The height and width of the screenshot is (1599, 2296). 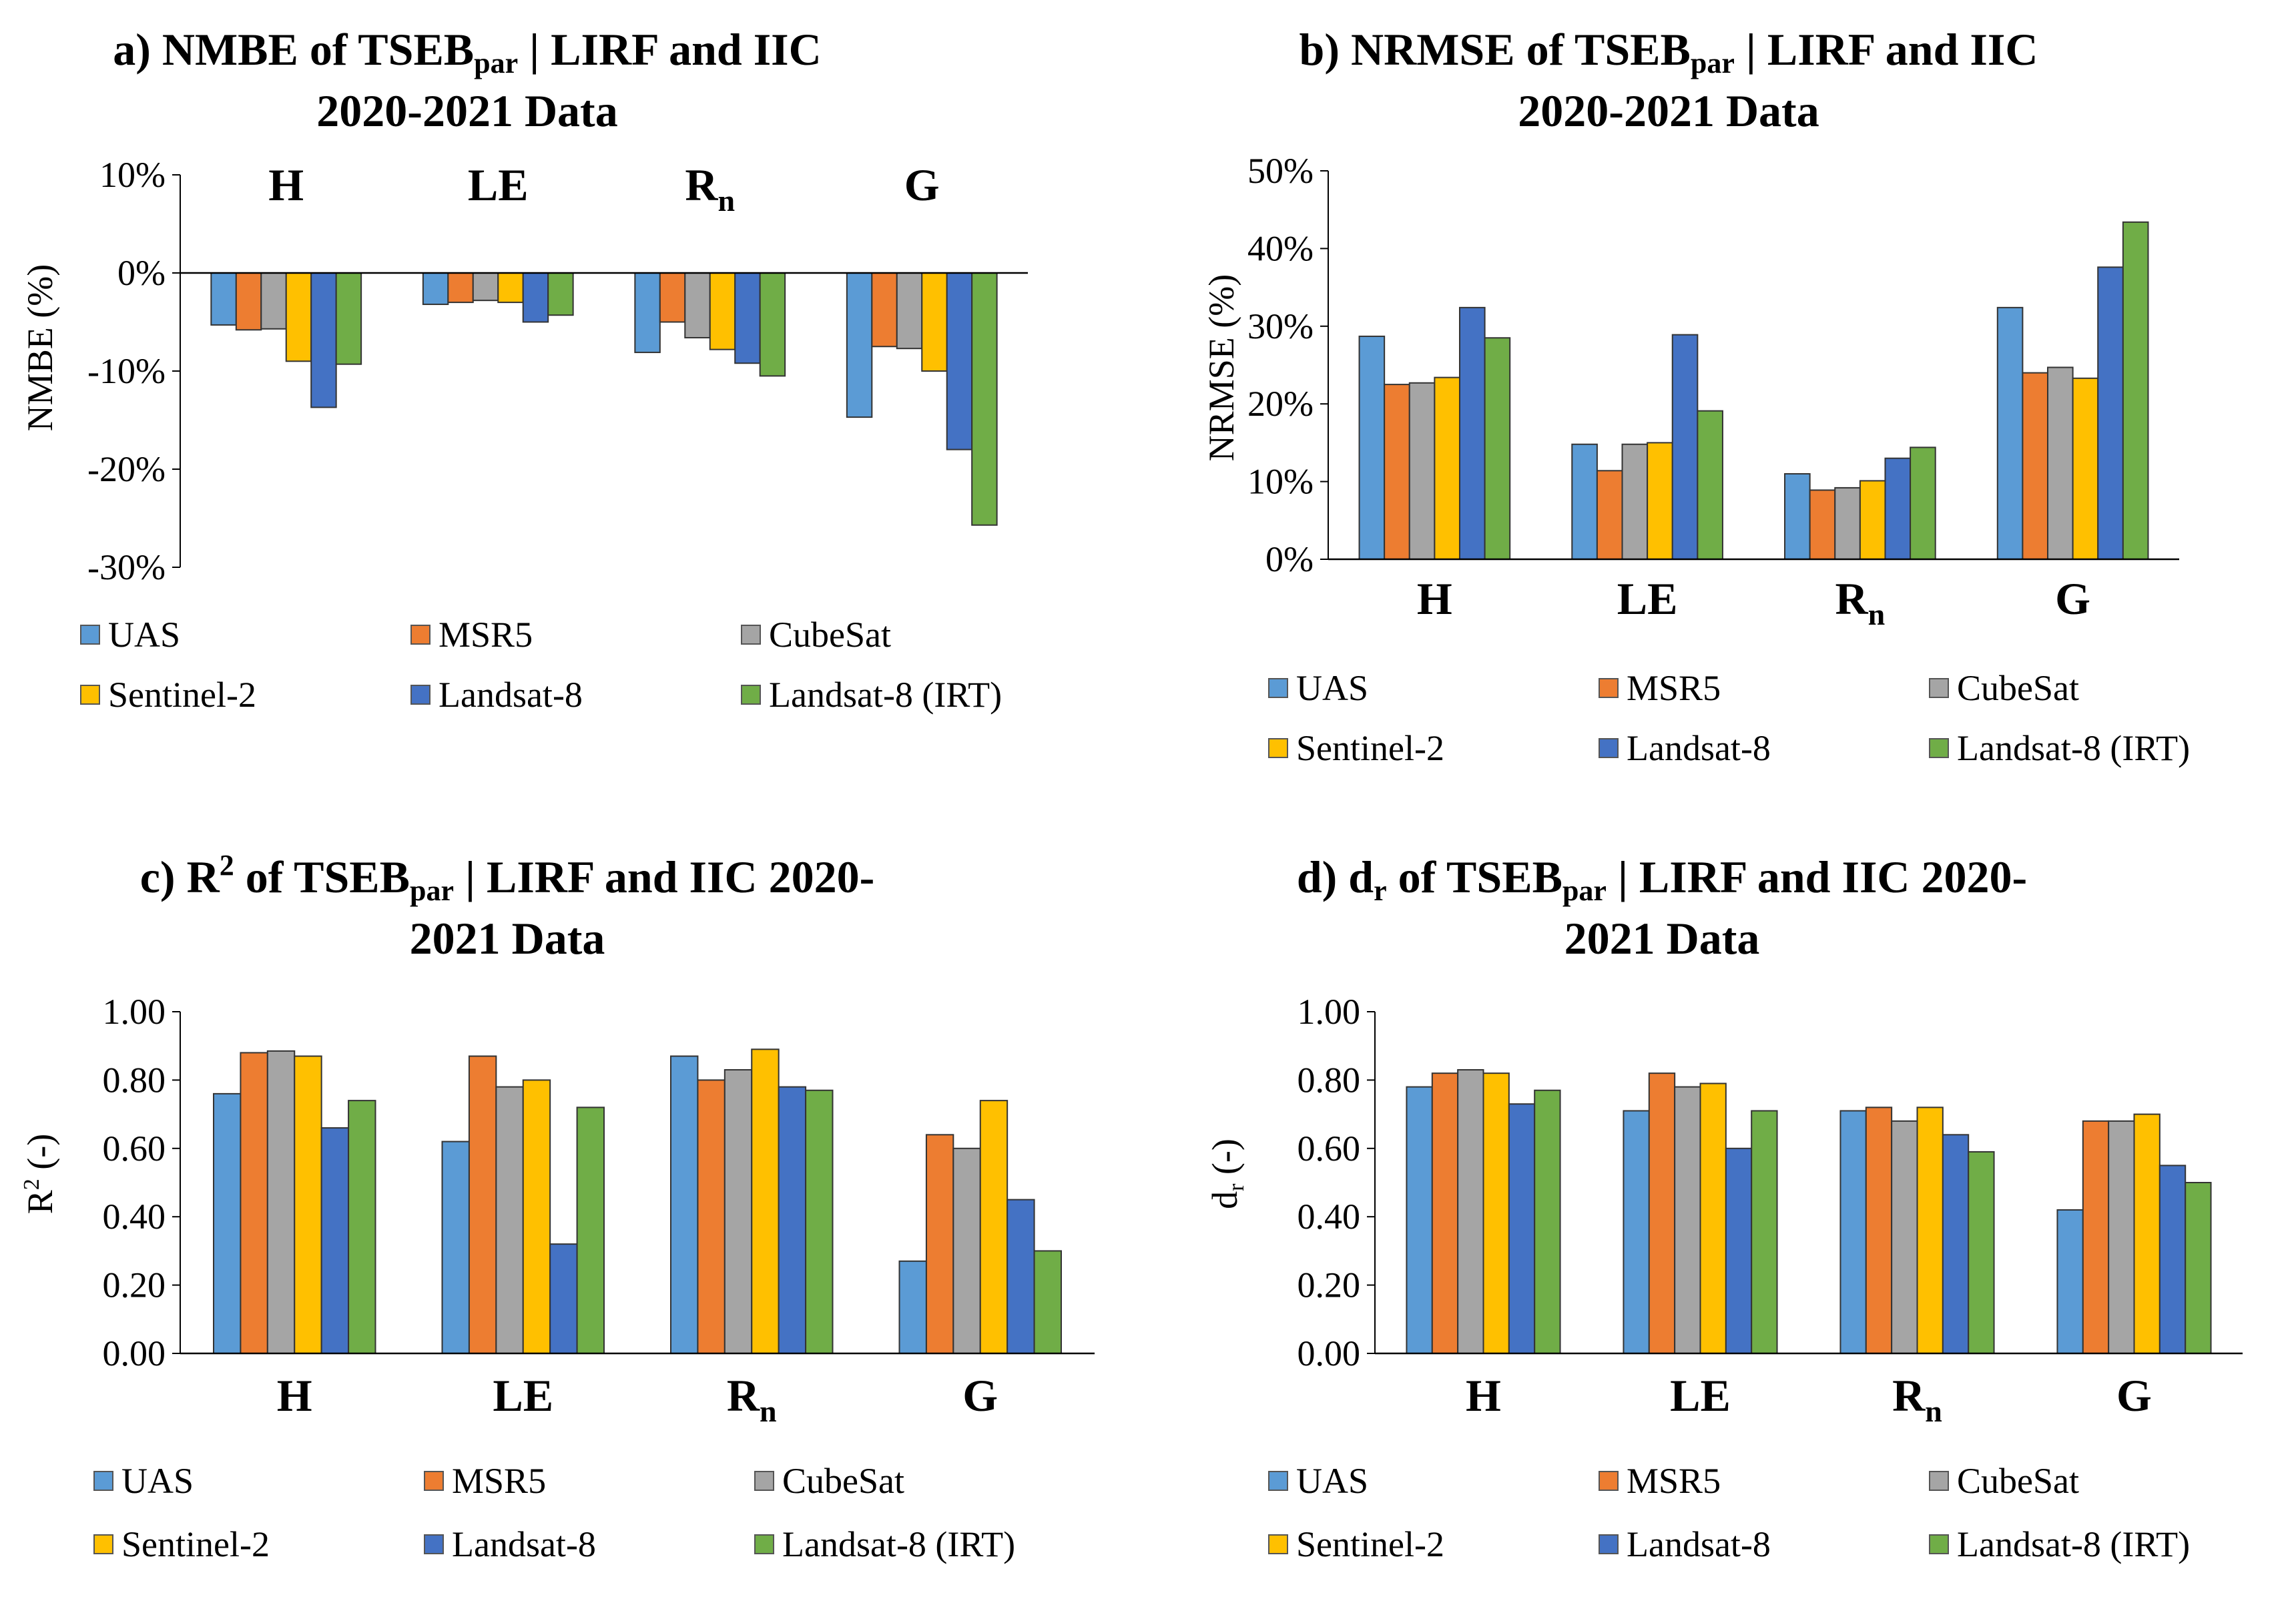 What do you see at coordinates (2070, 1282) in the screenshot?
I see `bar-uas-g` at bounding box center [2070, 1282].